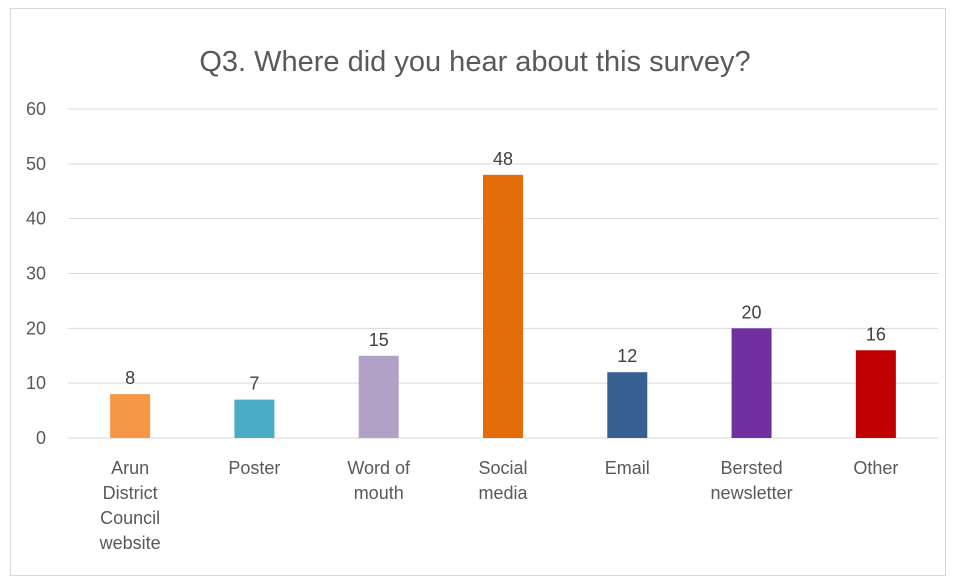  I want to click on data-label: 48, so click(503, 159).